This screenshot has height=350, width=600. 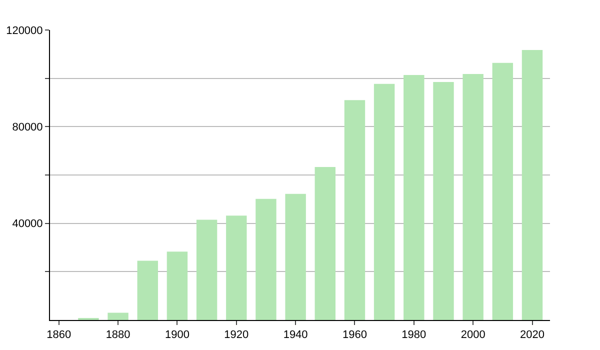 What do you see at coordinates (59, 335) in the screenshot?
I see `x-tick-label: 1860` at bounding box center [59, 335].